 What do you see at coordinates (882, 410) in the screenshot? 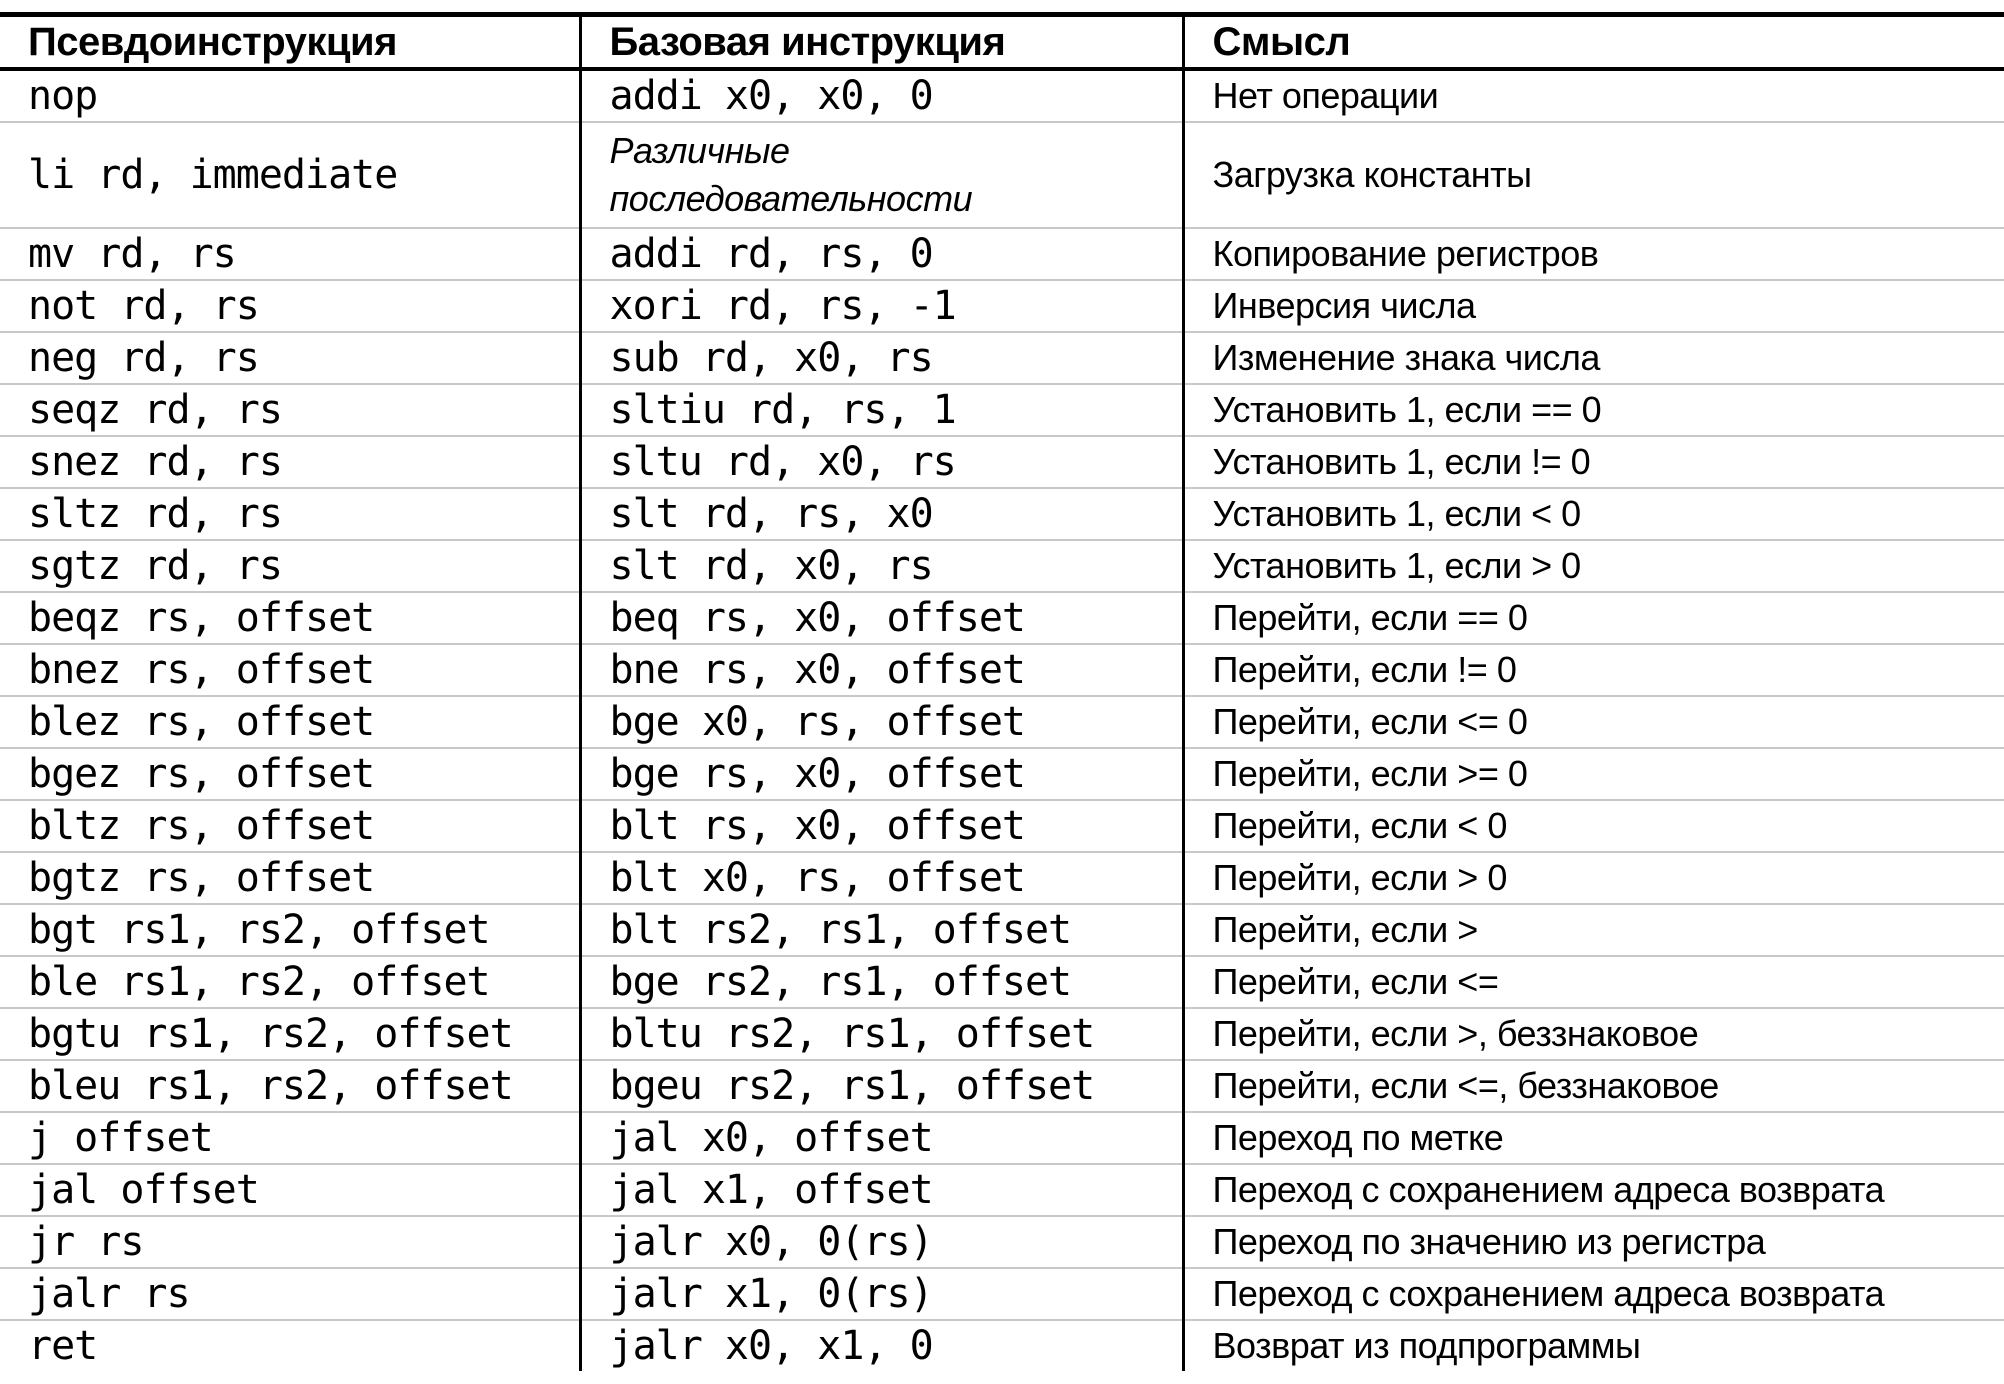
I see `base-instruction-cell: sltiu rd, rs, 1` at bounding box center [882, 410].